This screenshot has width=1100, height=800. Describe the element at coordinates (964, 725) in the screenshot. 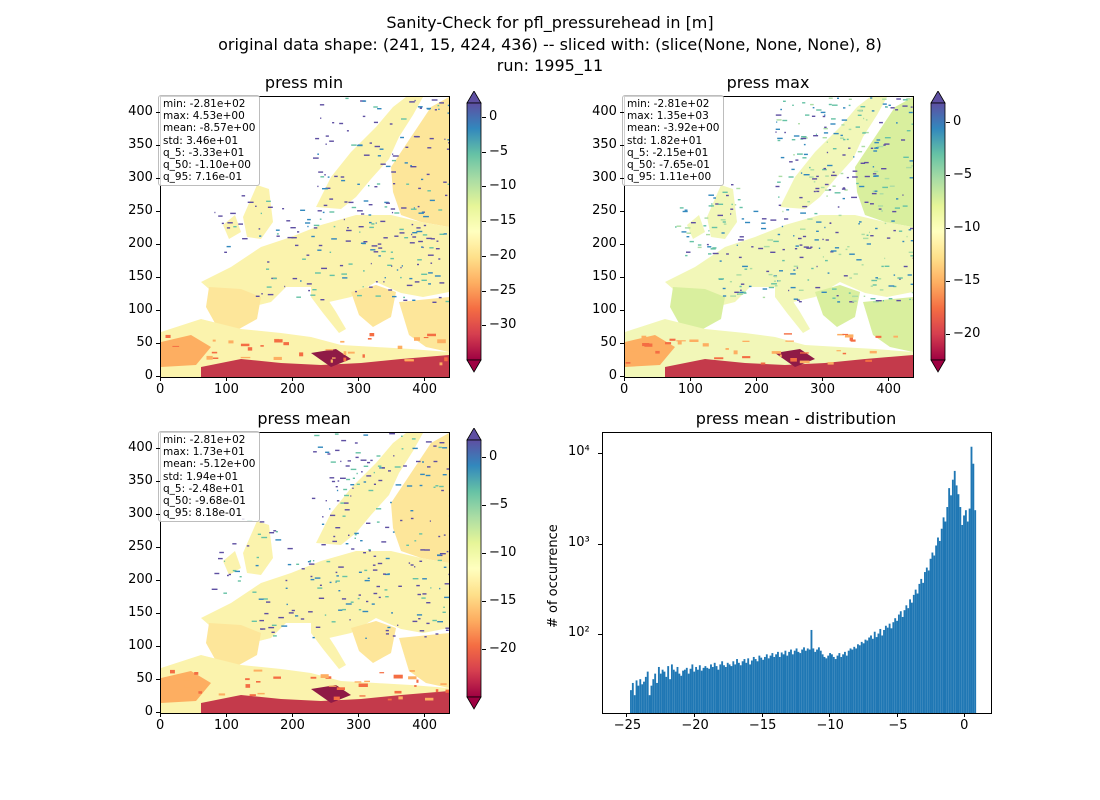

I see `hist-x-tick-label: 0` at that location.